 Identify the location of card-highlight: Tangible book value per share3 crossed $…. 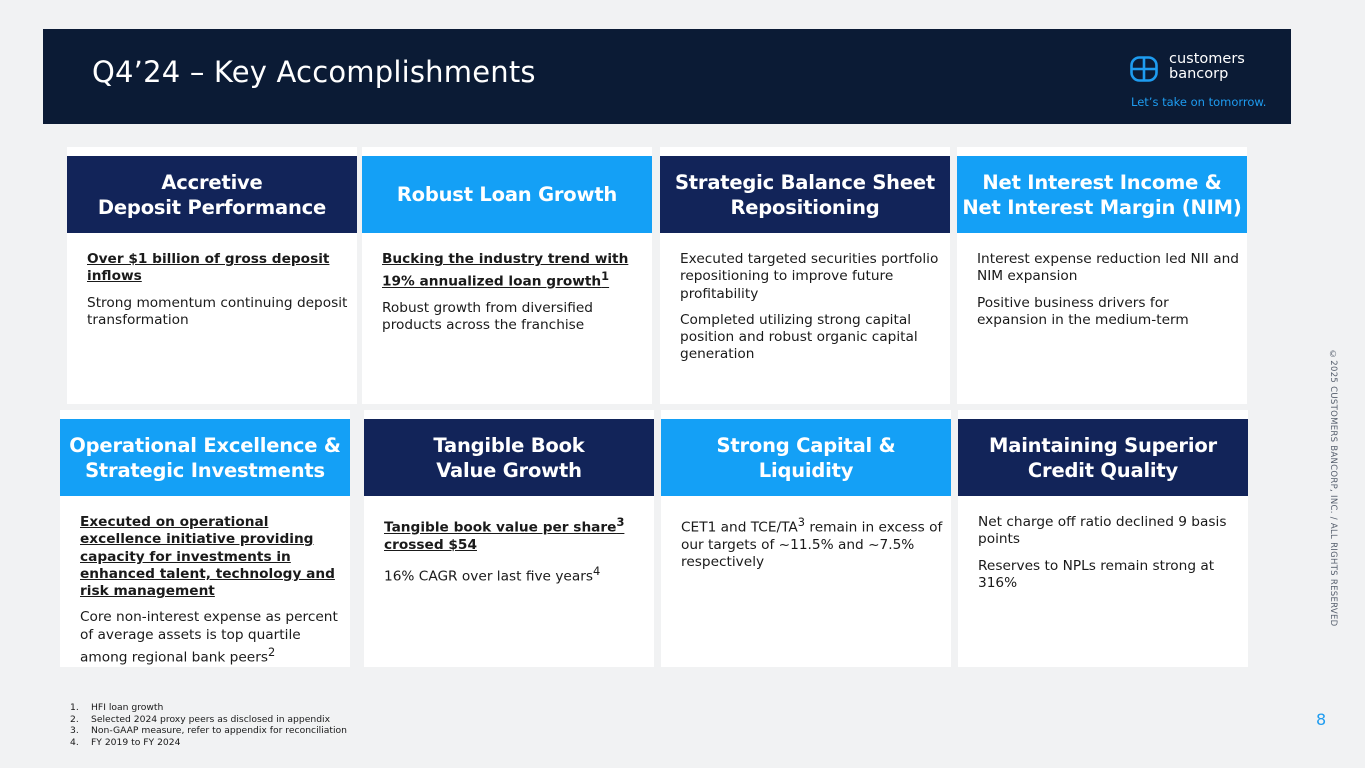
(515, 534).